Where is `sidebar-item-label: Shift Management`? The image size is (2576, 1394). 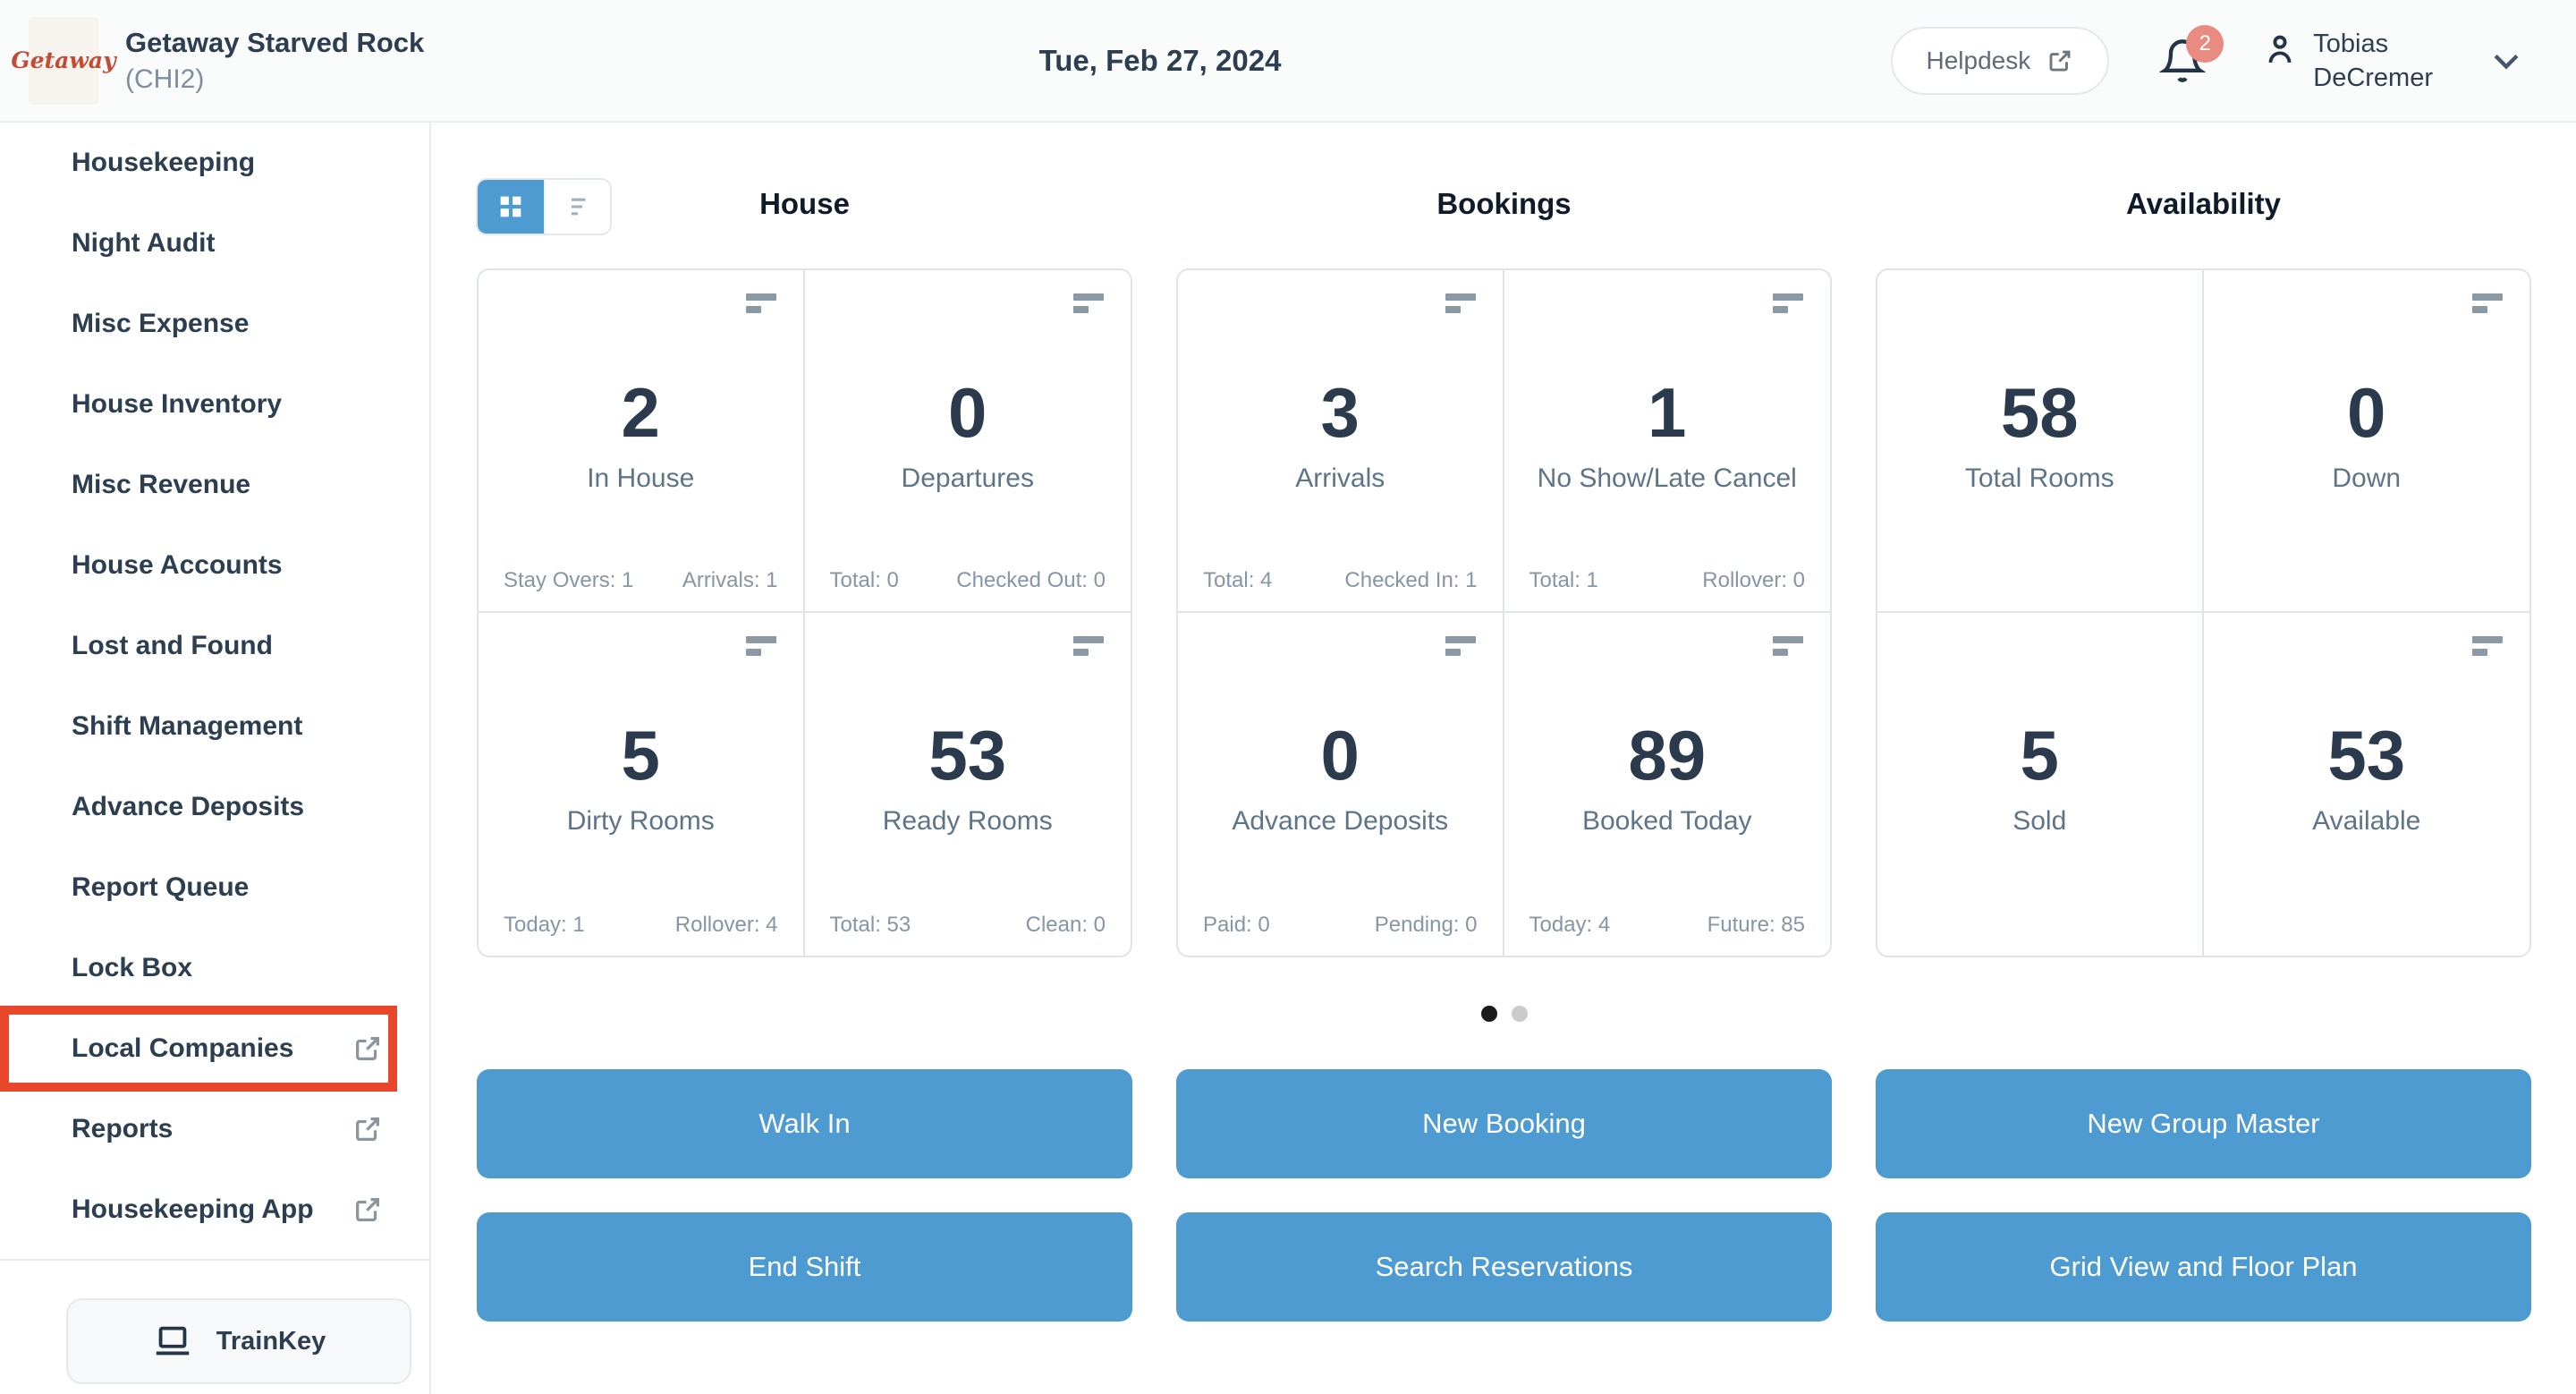 sidebar-item-label: Shift Management is located at coordinates (187, 726).